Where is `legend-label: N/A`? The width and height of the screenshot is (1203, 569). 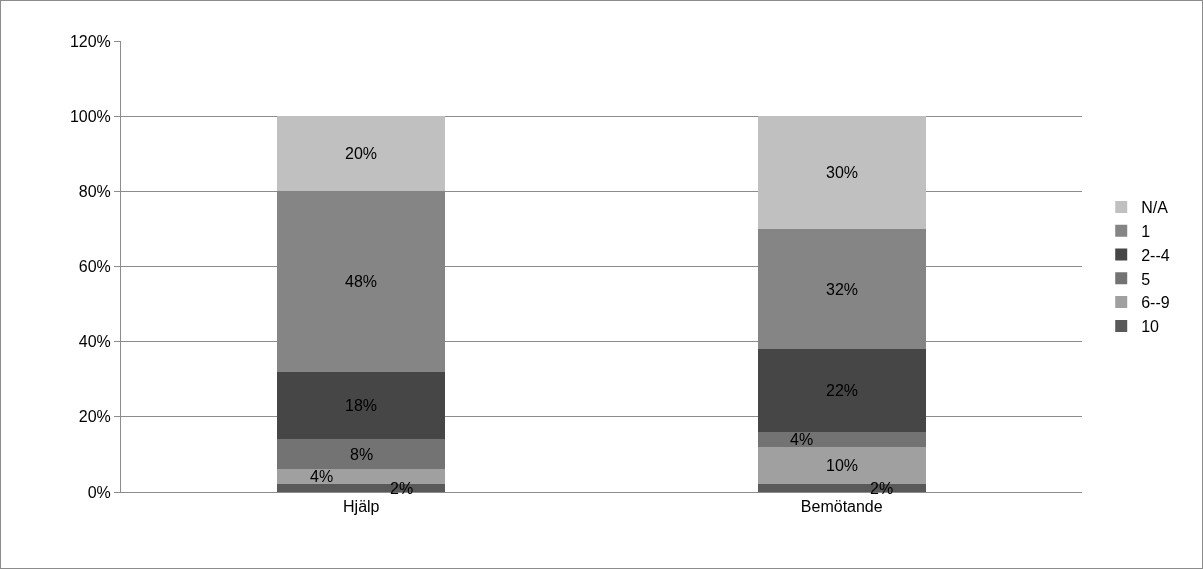
legend-label: N/A is located at coordinates (1155, 208).